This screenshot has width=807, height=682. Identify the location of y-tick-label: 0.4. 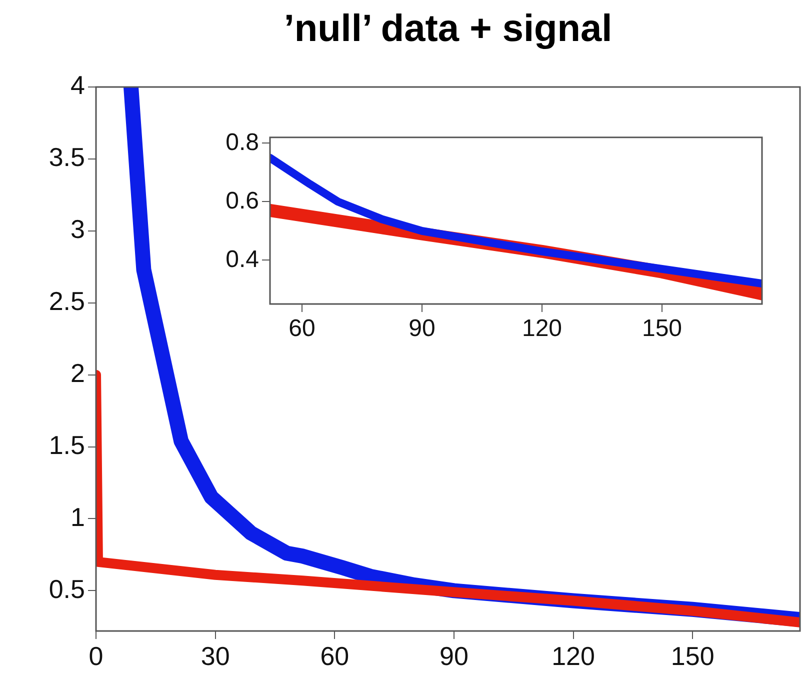
(242, 259).